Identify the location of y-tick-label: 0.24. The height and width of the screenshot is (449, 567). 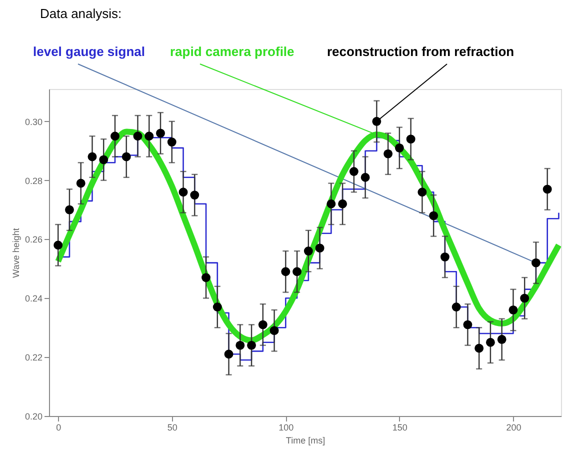
(33, 299).